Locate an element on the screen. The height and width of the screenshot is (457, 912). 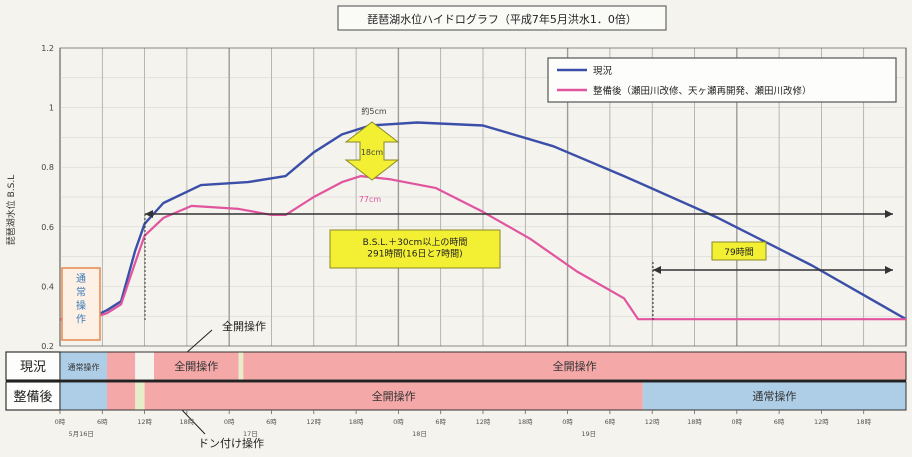
y-tick-label: 0.6 is located at coordinates (47, 227).